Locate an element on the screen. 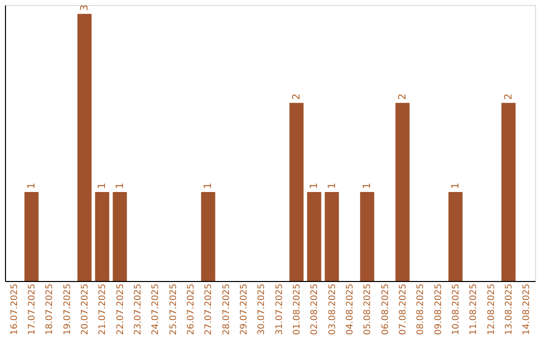 The width and height of the screenshot is (540, 340). x-tick-label: 17.07.2025 is located at coordinates (33, 310).